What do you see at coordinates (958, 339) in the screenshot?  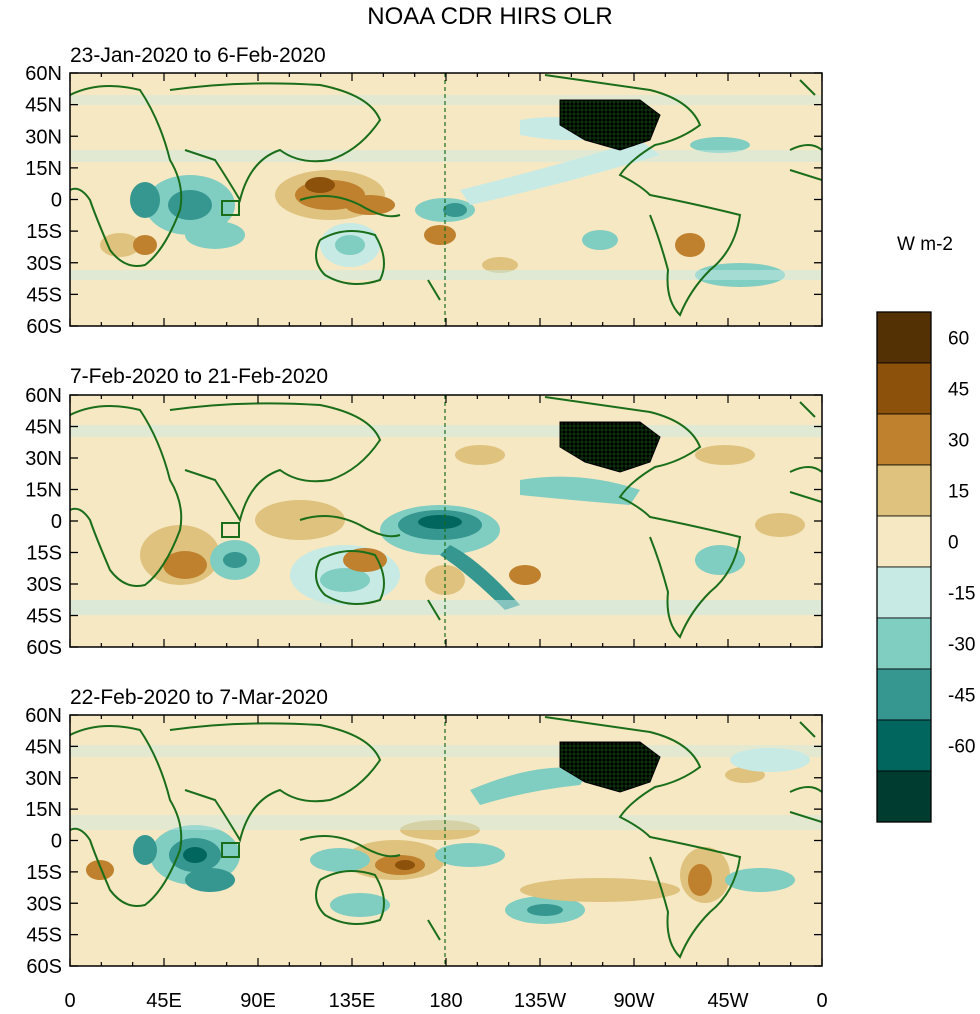 I see `colorbar-label: 60` at bounding box center [958, 339].